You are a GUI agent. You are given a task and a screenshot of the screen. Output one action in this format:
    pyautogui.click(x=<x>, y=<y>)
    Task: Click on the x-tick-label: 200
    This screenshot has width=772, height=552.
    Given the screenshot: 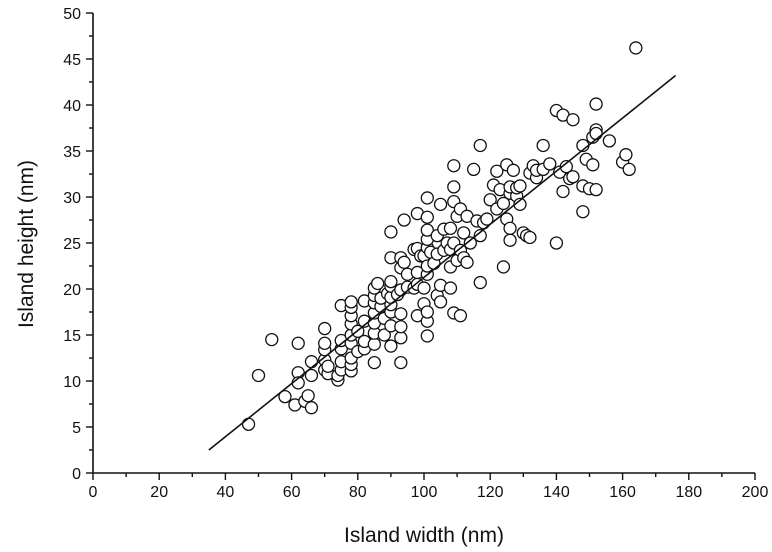 What is the action you would take?
    pyautogui.click(x=755, y=492)
    